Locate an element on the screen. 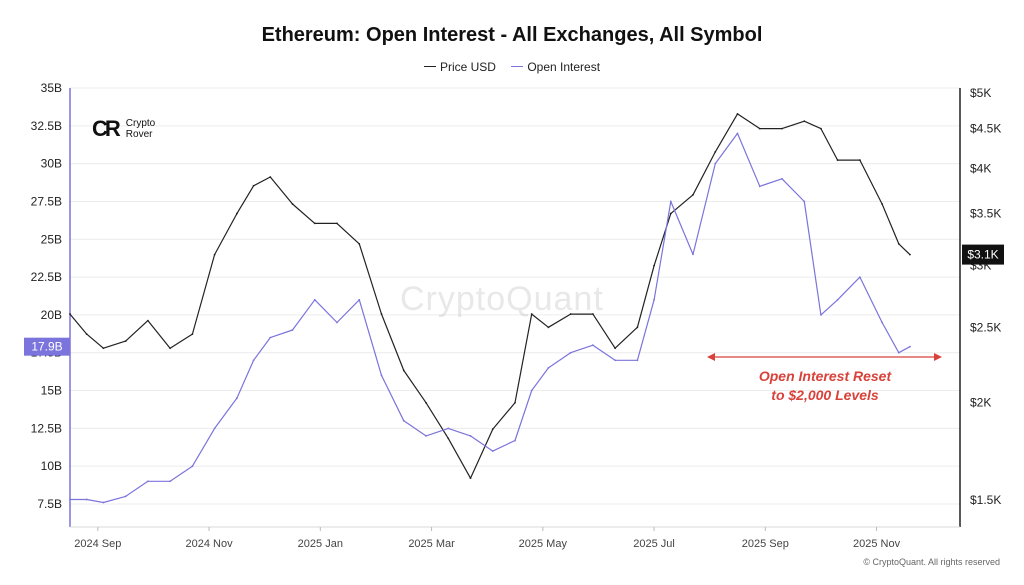 Image resolution: width=1024 pixels, height=585 pixels. annotation-arrow-head-right is located at coordinates (938, 357).